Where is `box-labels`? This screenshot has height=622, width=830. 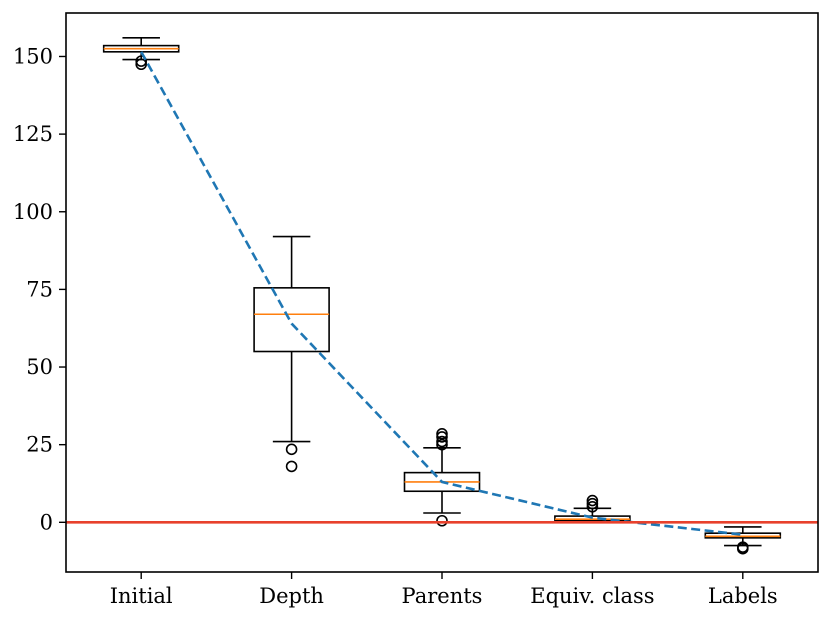 box-labels is located at coordinates (743, 540).